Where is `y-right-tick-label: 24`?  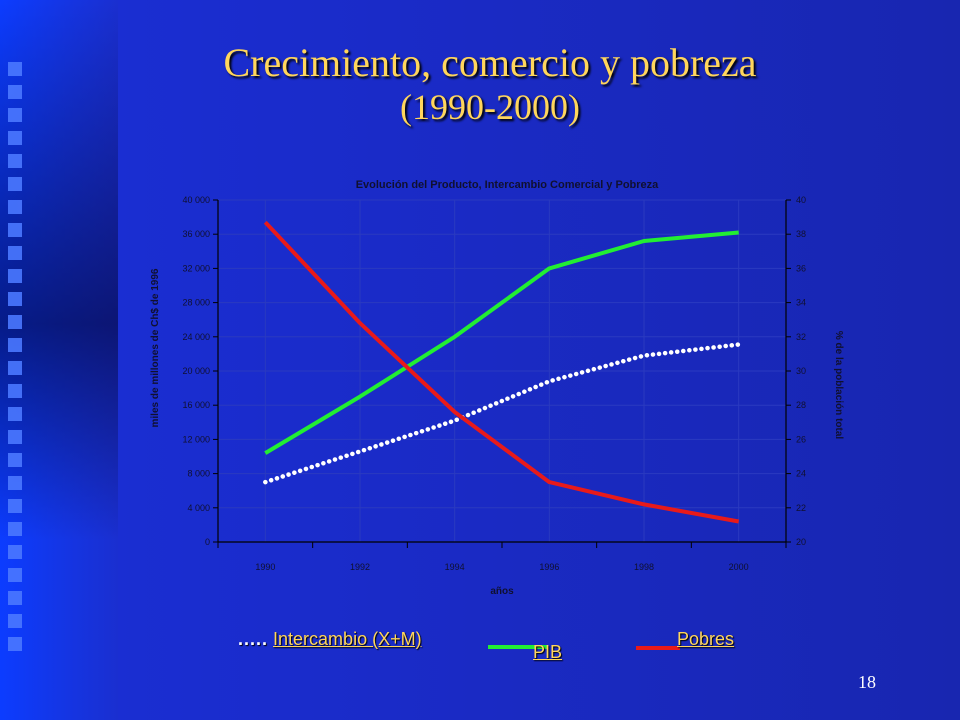 y-right-tick-label: 24 is located at coordinates (801, 474).